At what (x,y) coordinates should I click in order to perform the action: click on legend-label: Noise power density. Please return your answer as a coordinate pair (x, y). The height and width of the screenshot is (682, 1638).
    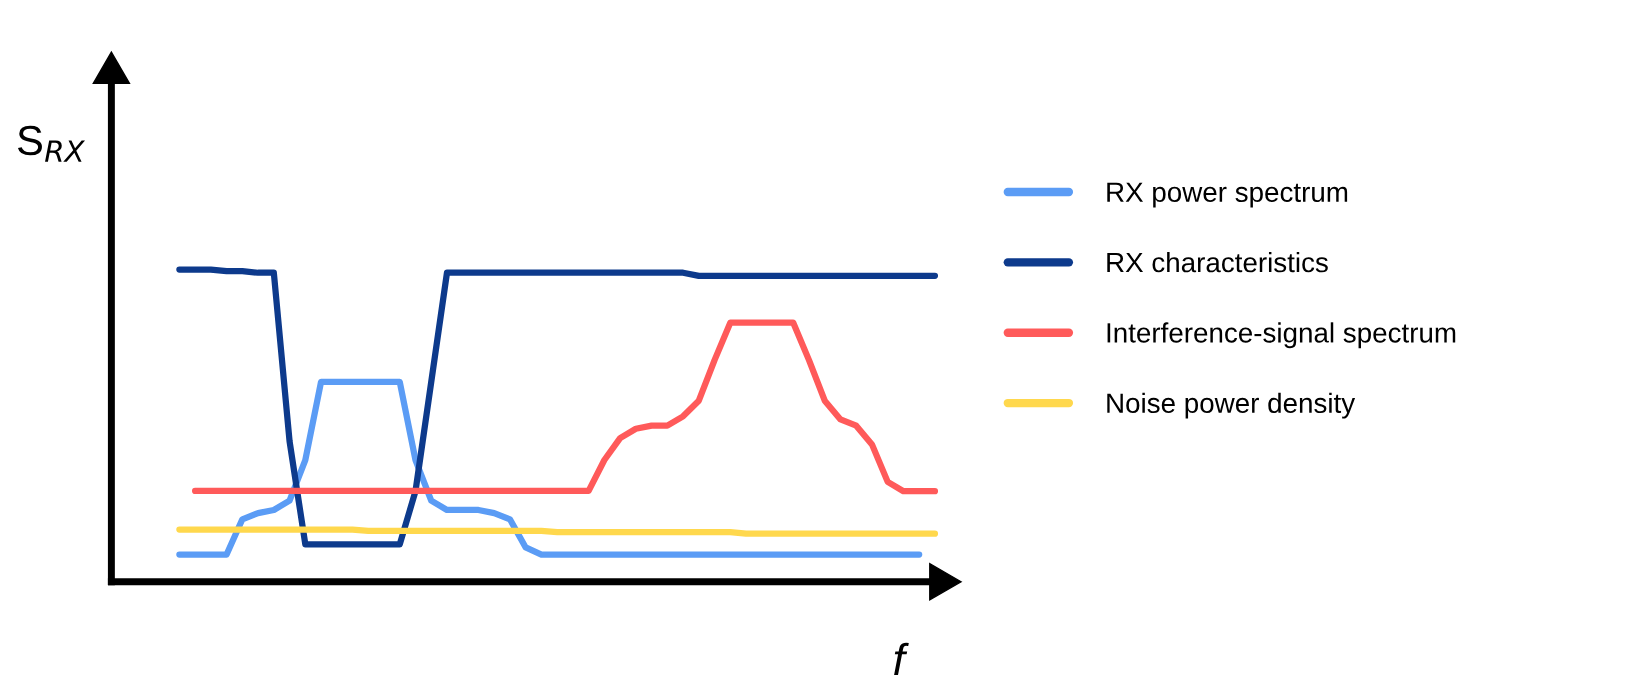
    Looking at the image, I should click on (1231, 405).